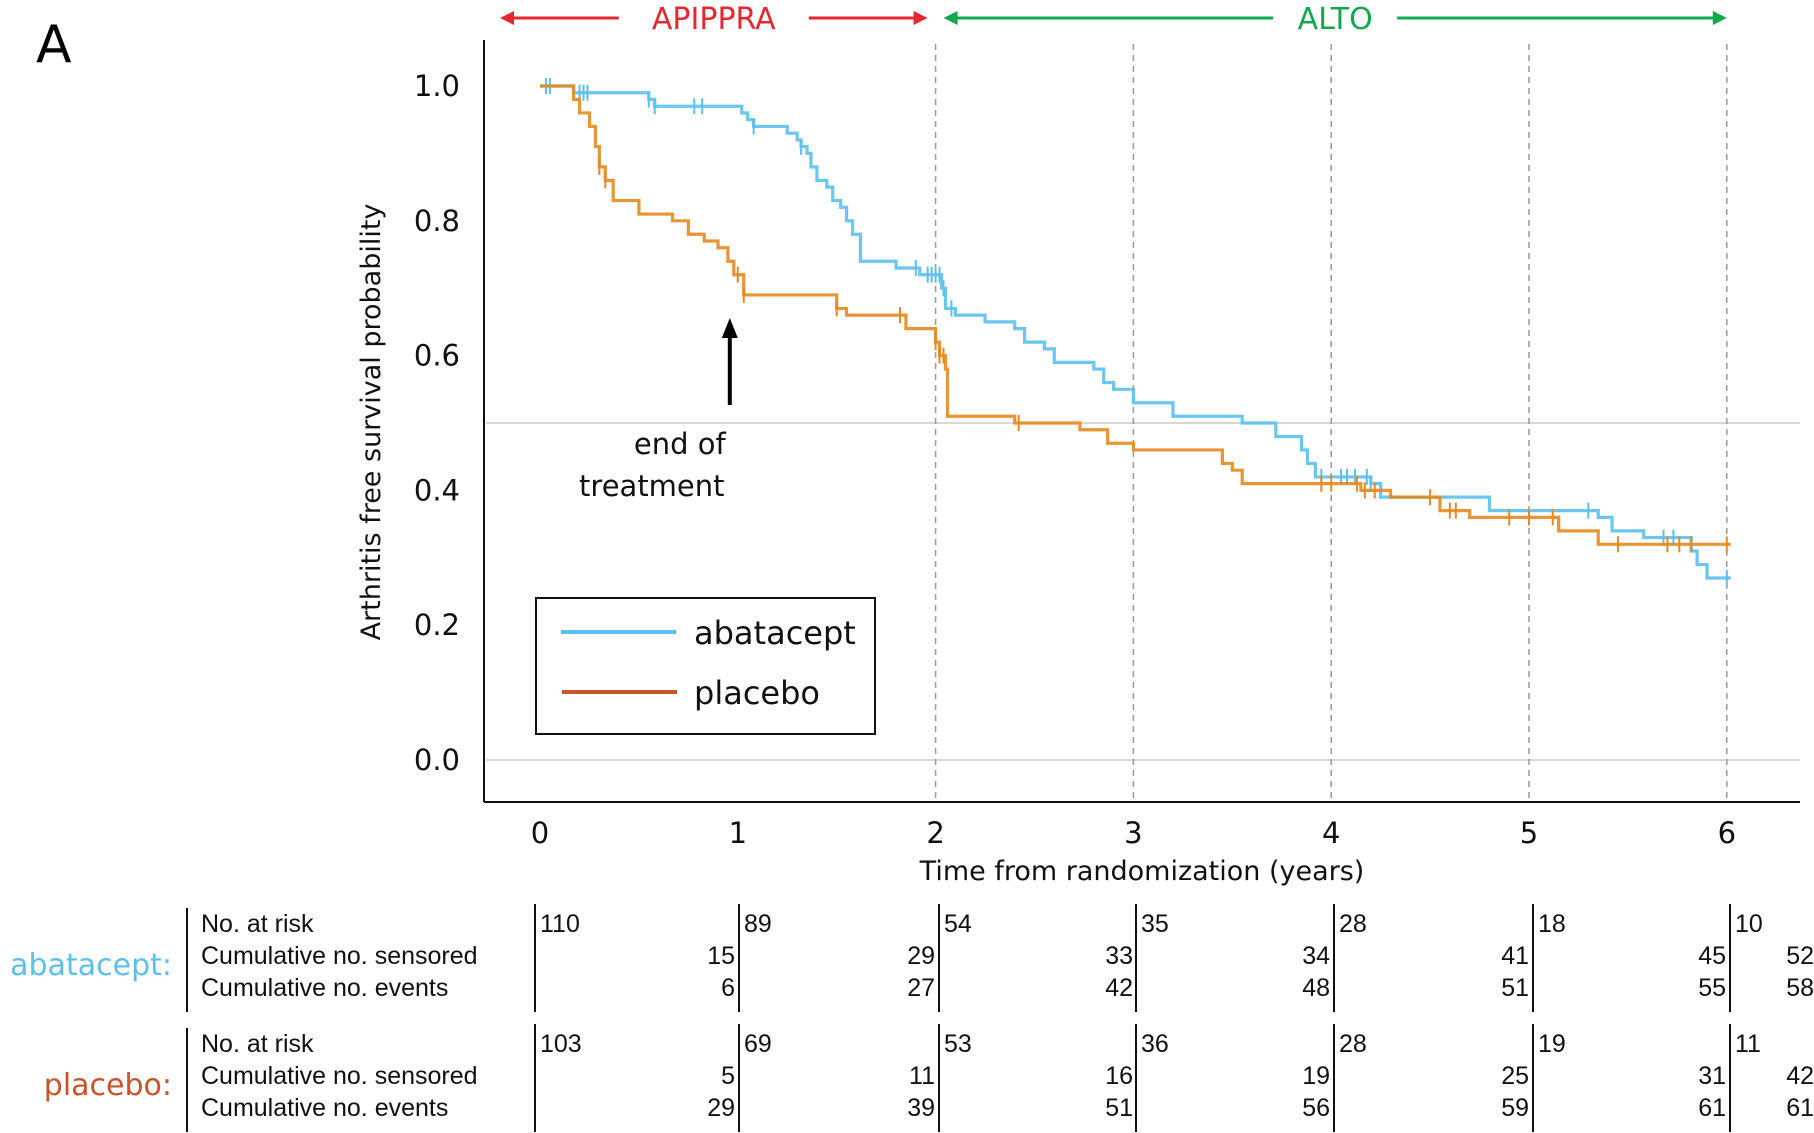 Image resolution: width=1814 pixels, height=1133 pixels. I want to click on legend-label-abatacept: abatacept, so click(775, 633).